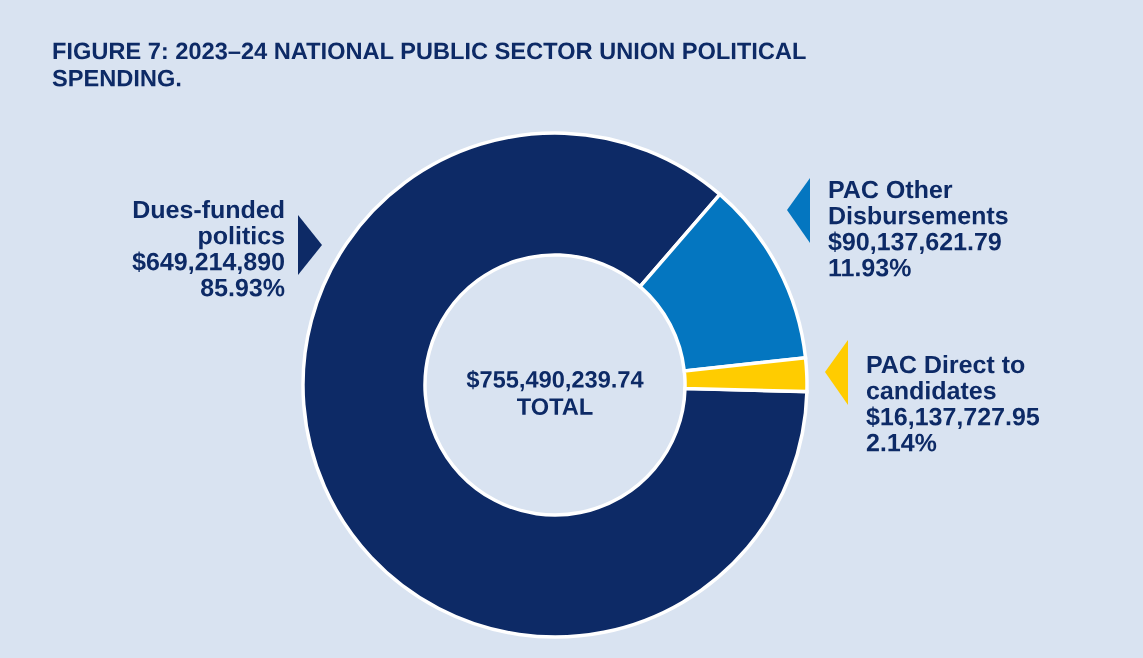 The image size is (1143, 658). What do you see at coordinates (429, 64) in the screenshot?
I see `chart-title: FIGURE 7: 2023–24 NATIONAL PUBLIC SECTOR UNION POLITICAL SPENDING.` at bounding box center [429, 64].